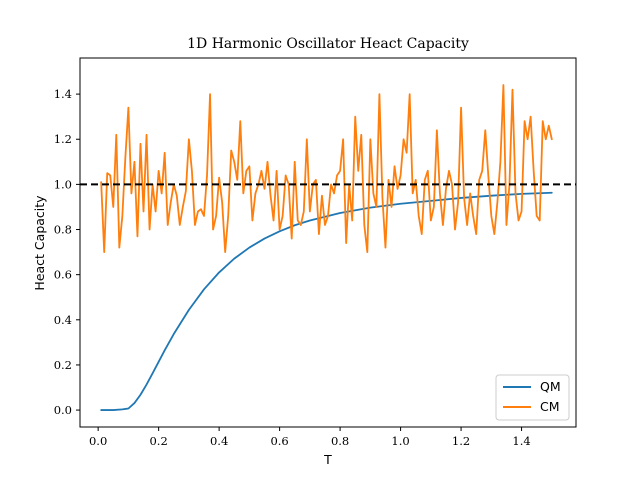 This screenshot has height=480, width=640. What do you see at coordinates (327, 459) in the screenshot?
I see `x-axis-label: T` at bounding box center [327, 459].